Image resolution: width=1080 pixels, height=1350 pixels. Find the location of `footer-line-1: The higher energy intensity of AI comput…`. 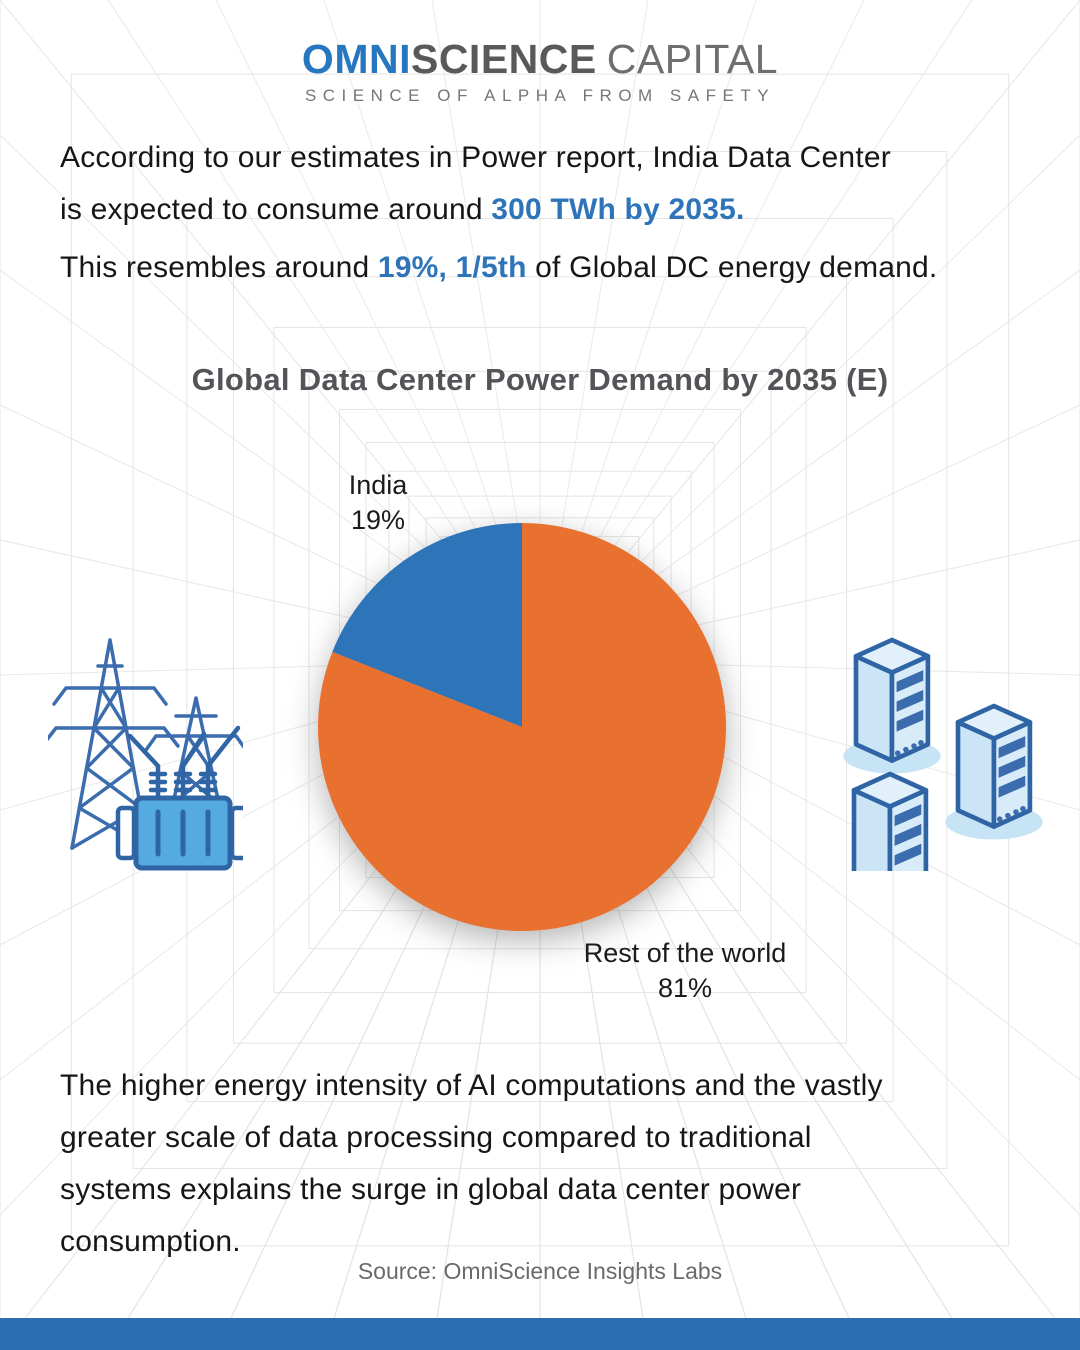

footer-line-1: The higher energy intensity of AI comput… is located at coordinates (471, 1085).